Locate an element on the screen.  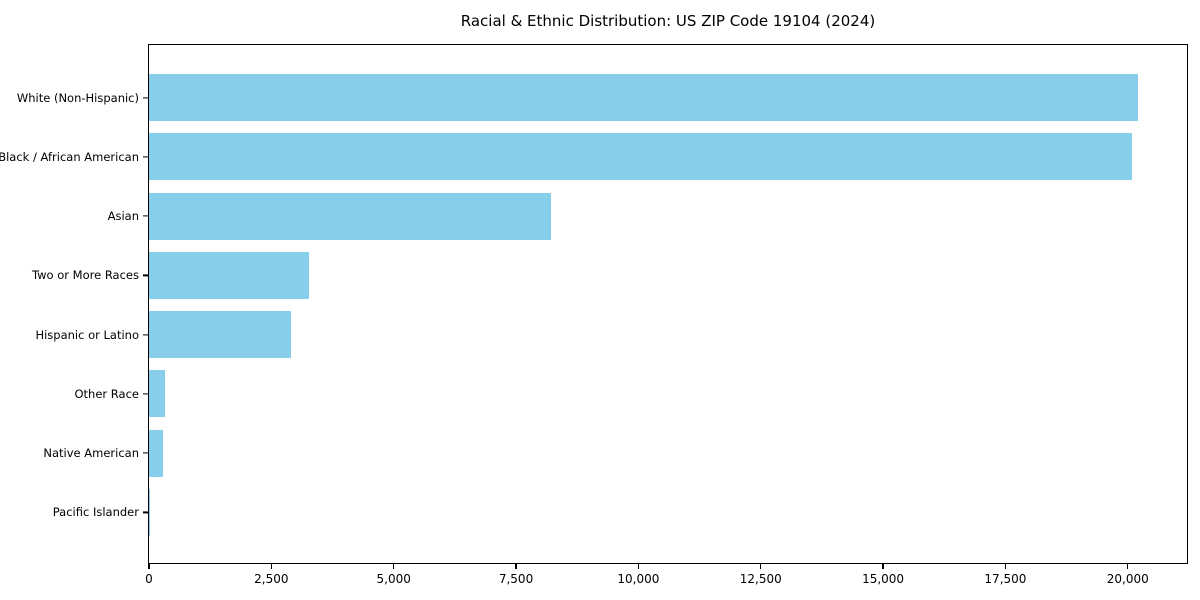
x-tick-label: 15,000 is located at coordinates (883, 579).